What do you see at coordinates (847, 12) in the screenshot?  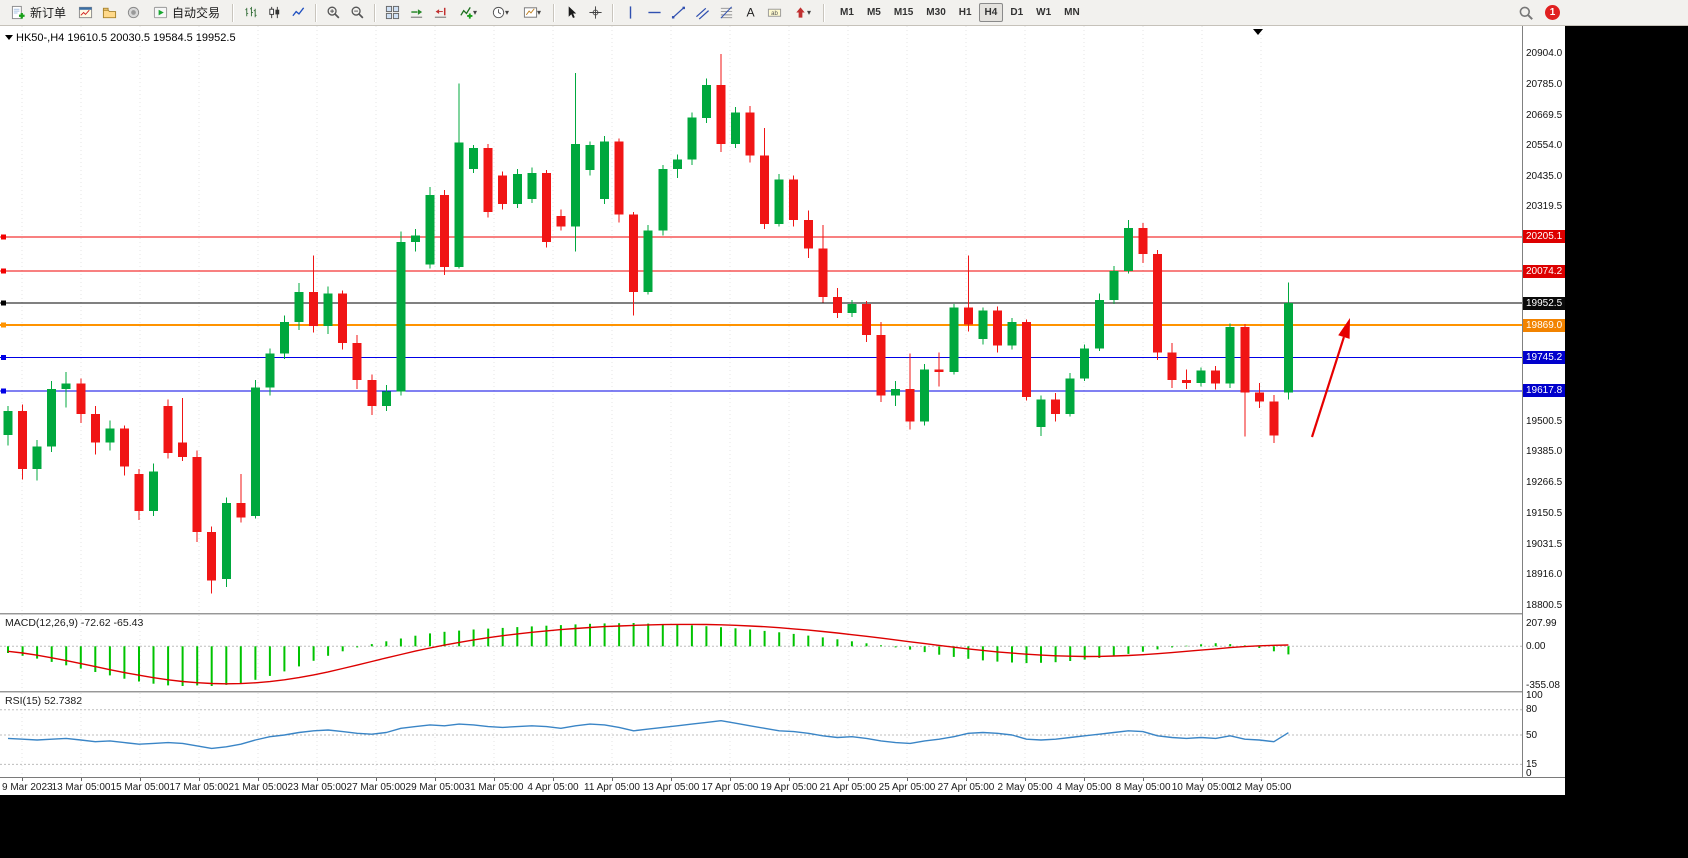 I see `timeframe-m1: M1` at bounding box center [847, 12].